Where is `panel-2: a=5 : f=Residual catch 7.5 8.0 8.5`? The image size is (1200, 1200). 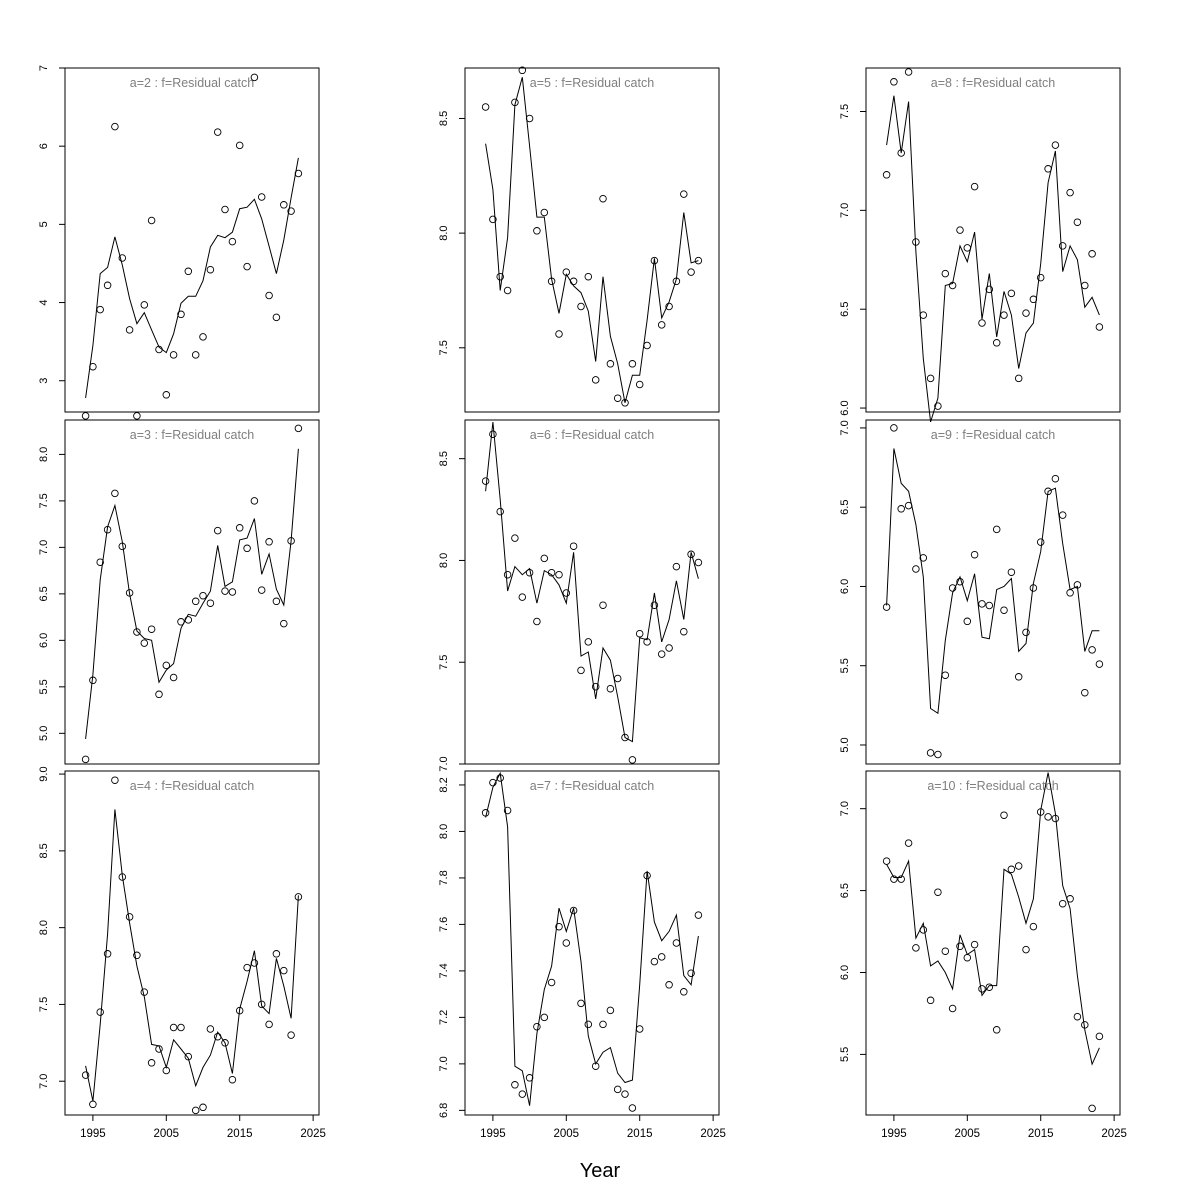
panel-2: a=5 : f=Residual catch 7.5 8.0 8.5 is located at coordinates (579, 239).